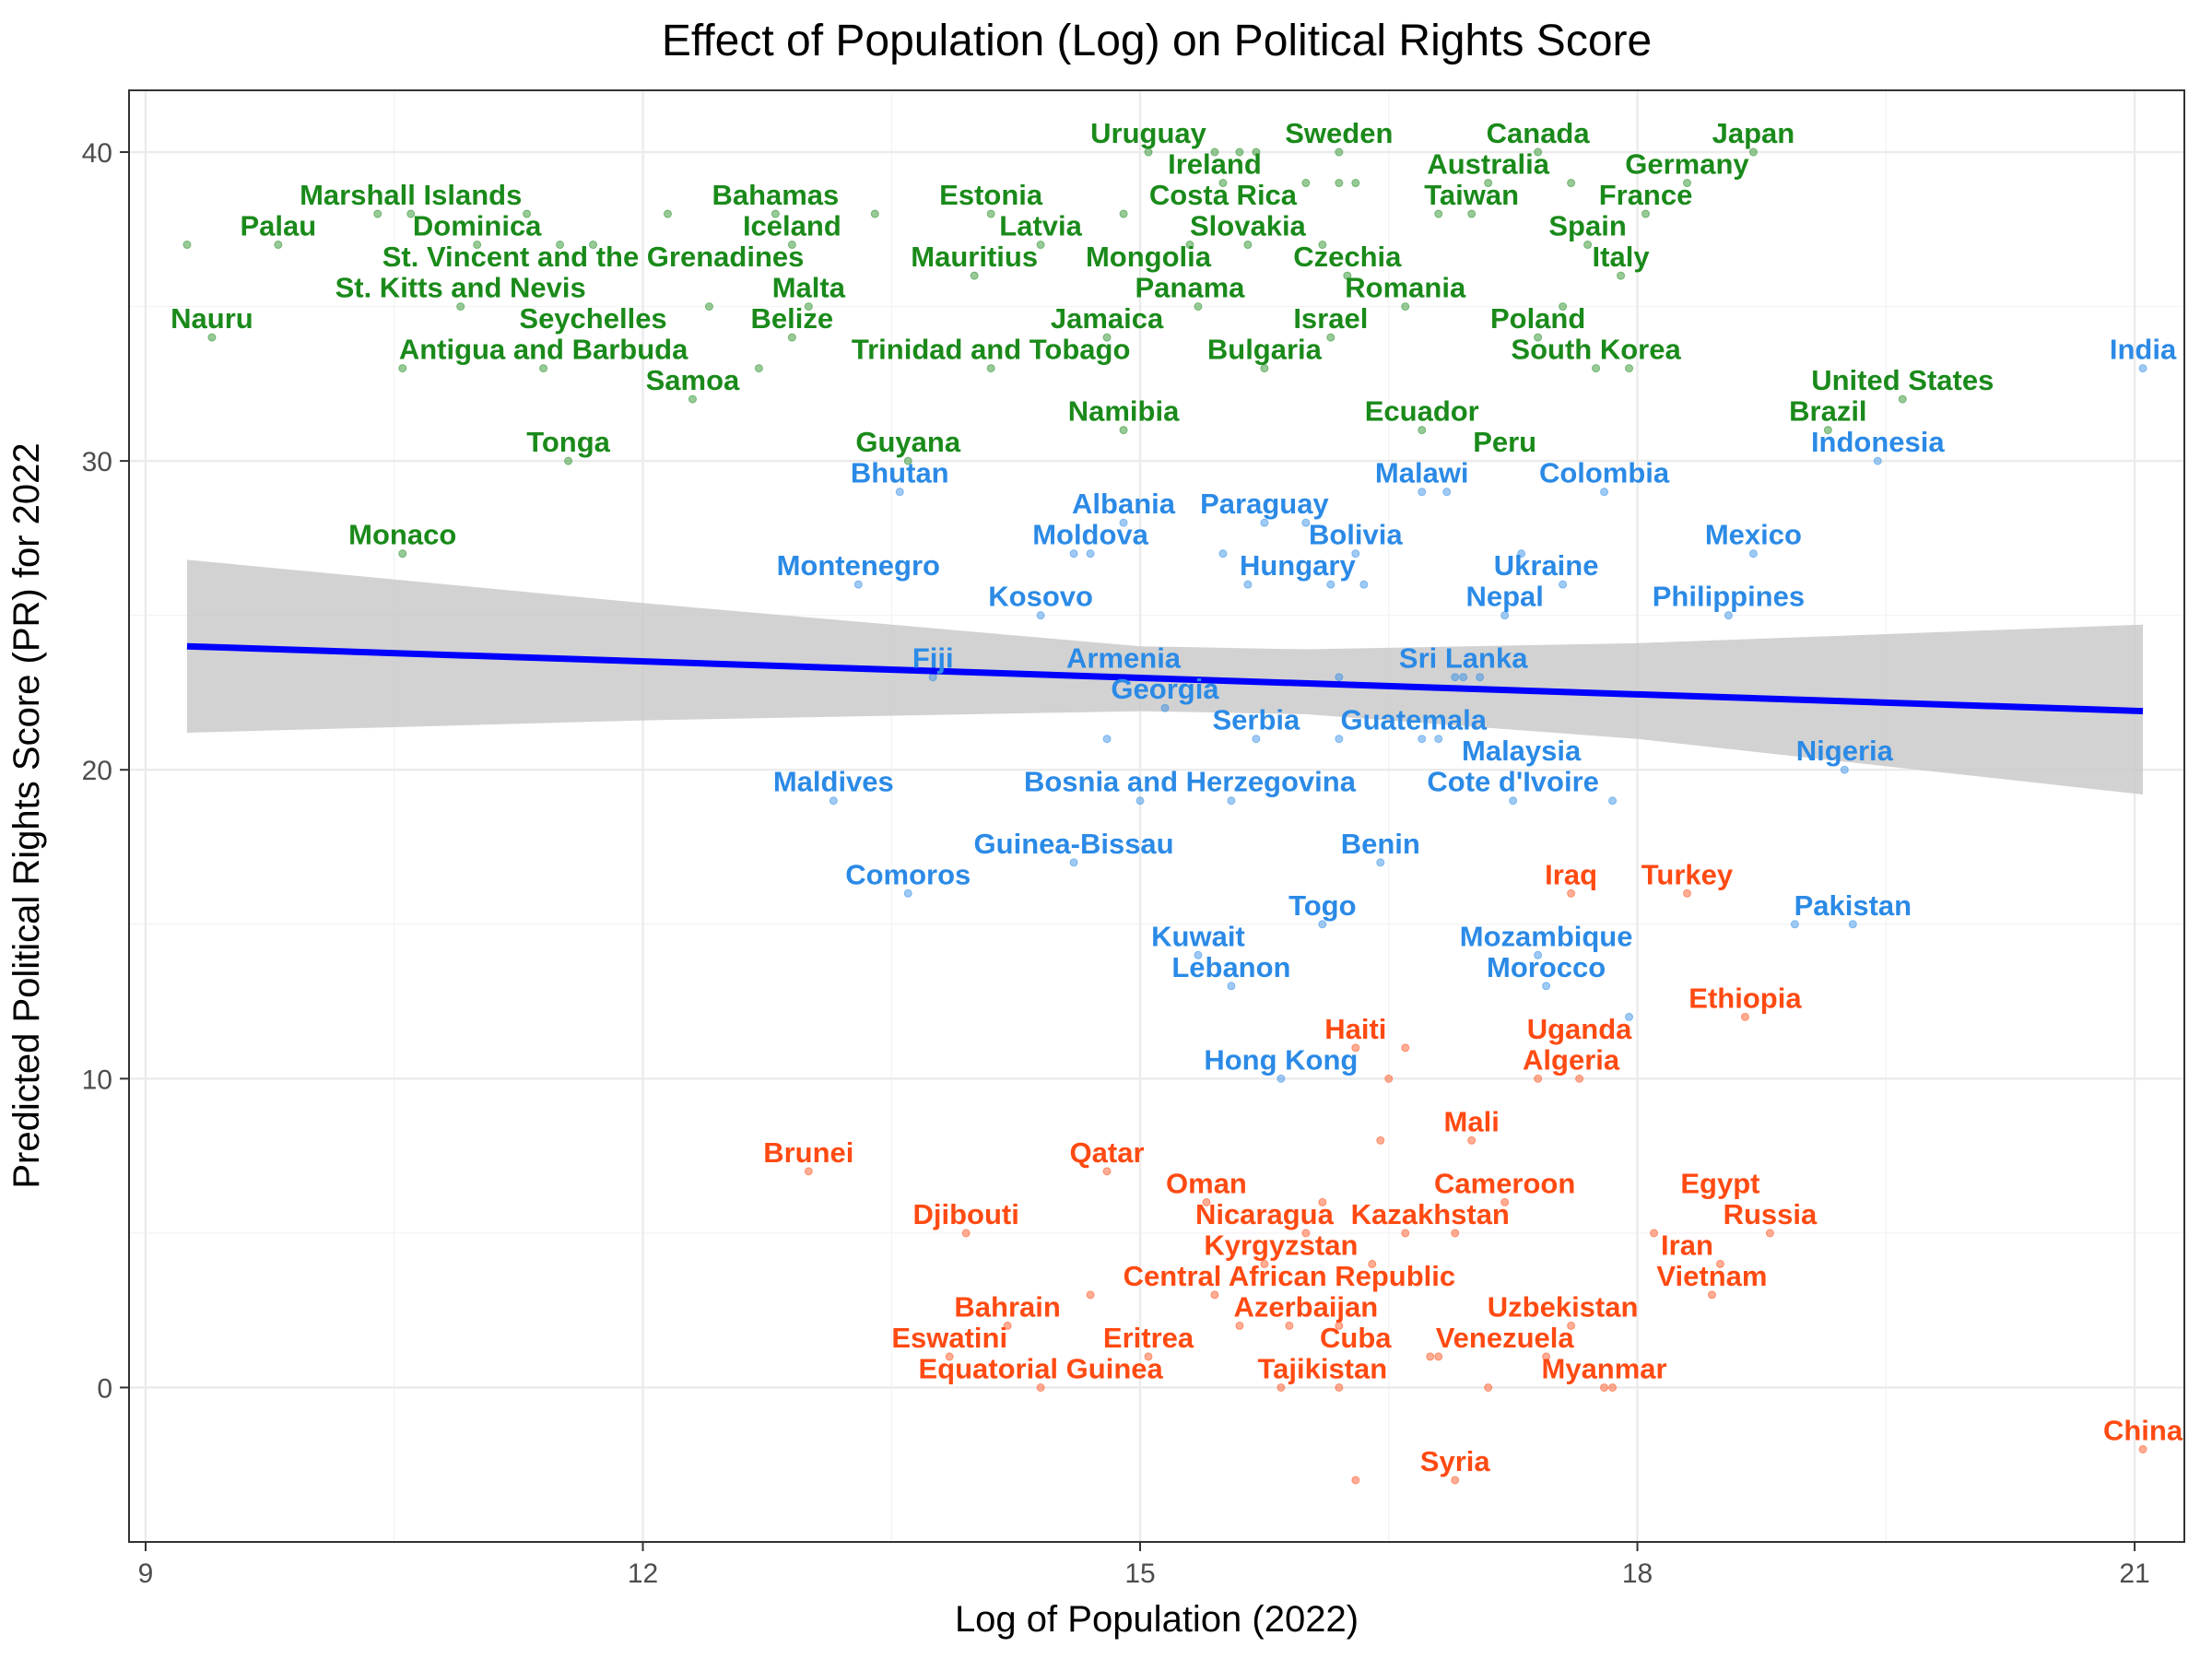  What do you see at coordinates (97, 1080) in the screenshot?
I see `y-tick-label: 10` at bounding box center [97, 1080].